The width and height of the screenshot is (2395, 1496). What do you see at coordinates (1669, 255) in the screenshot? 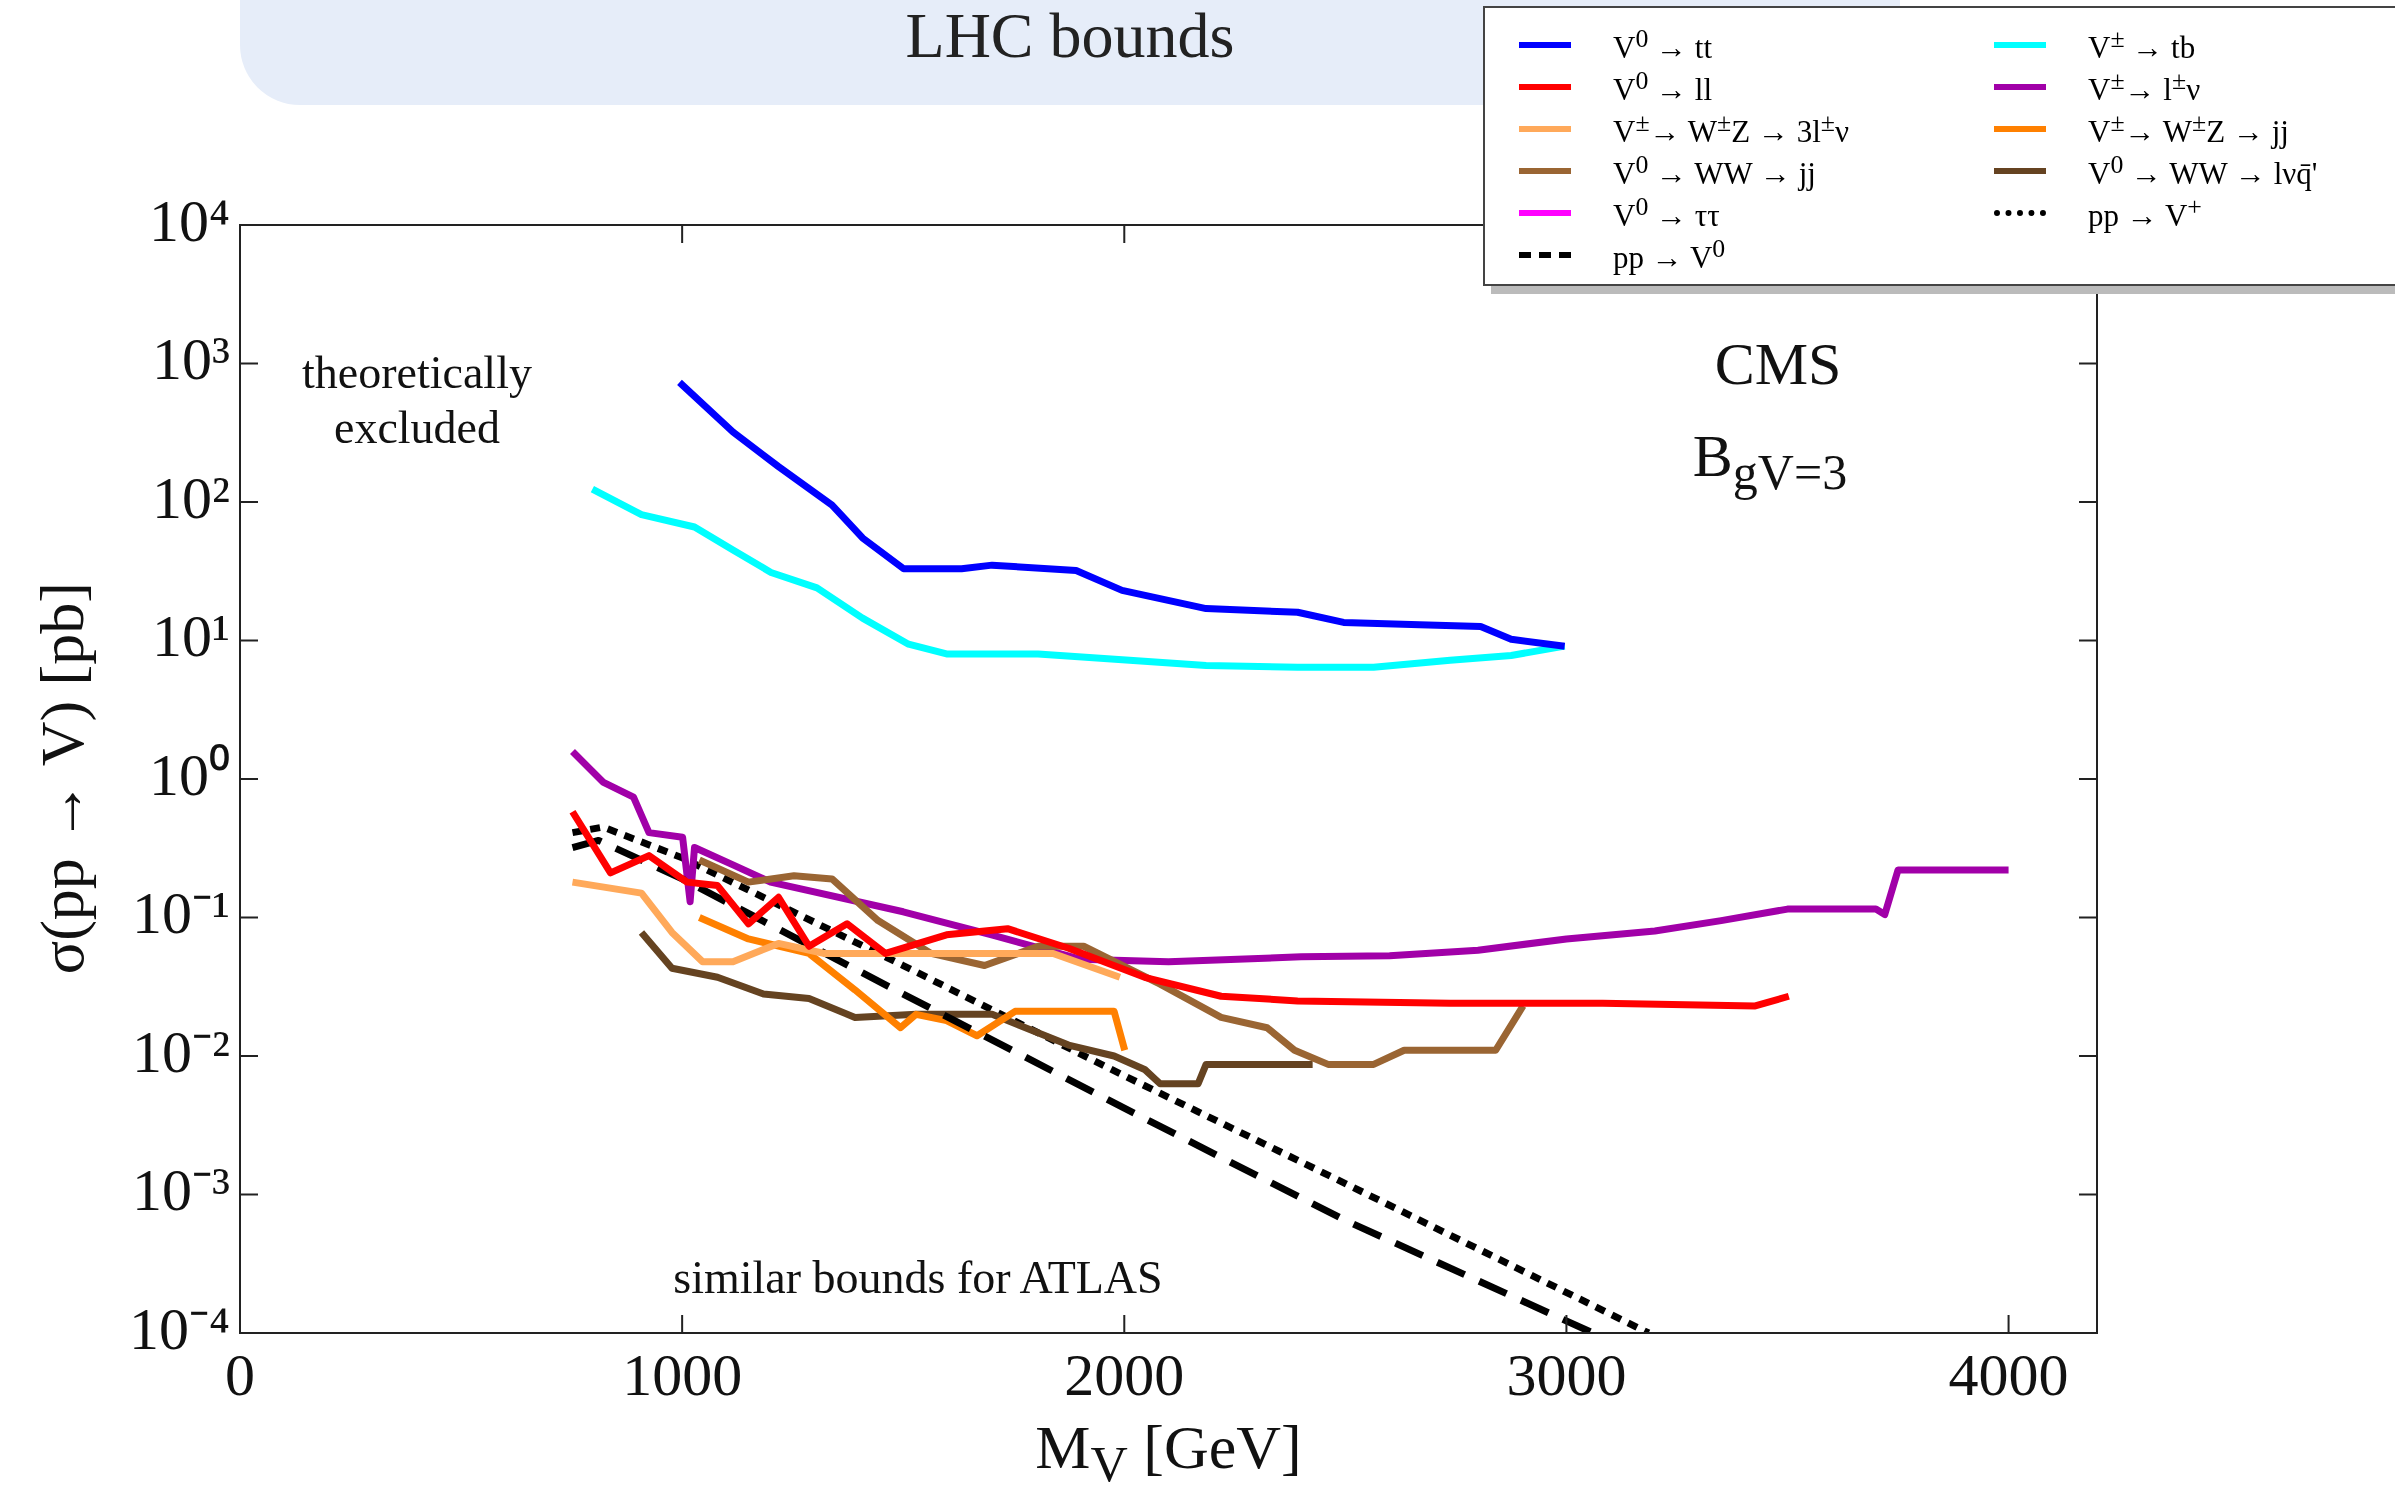
I see `legend-label: pp → V$^{0}$` at bounding box center [1669, 255].